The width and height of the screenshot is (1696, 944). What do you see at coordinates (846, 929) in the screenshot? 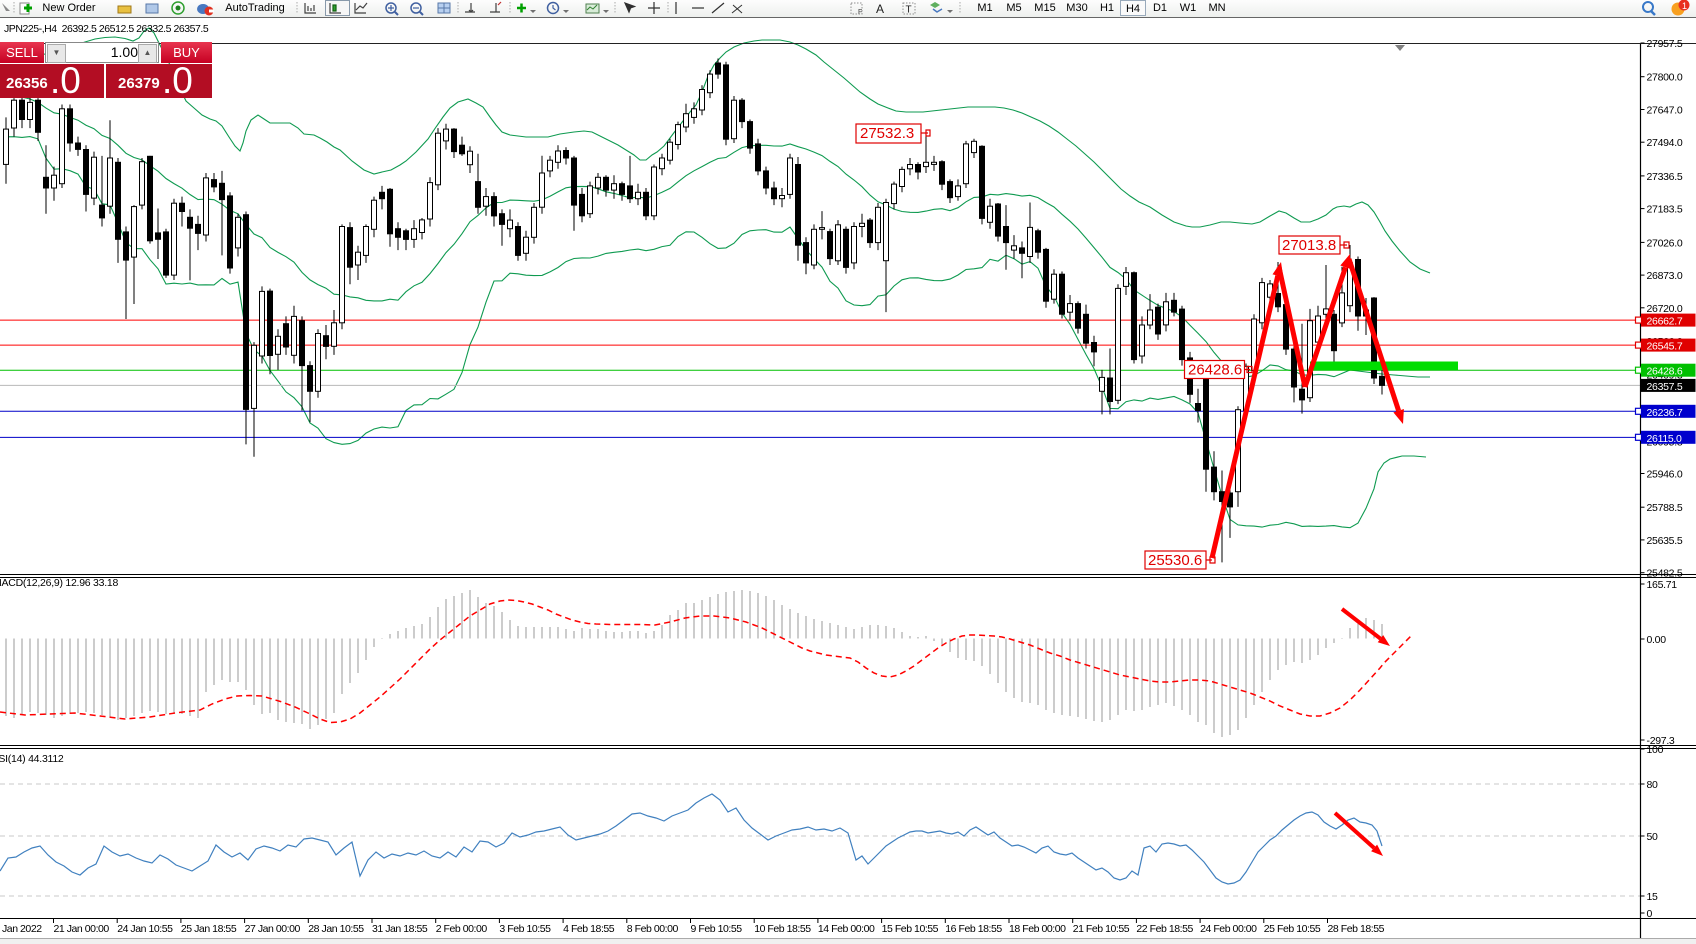
I see `svg-text: 14 Feb 00:00` at bounding box center [846, 929].